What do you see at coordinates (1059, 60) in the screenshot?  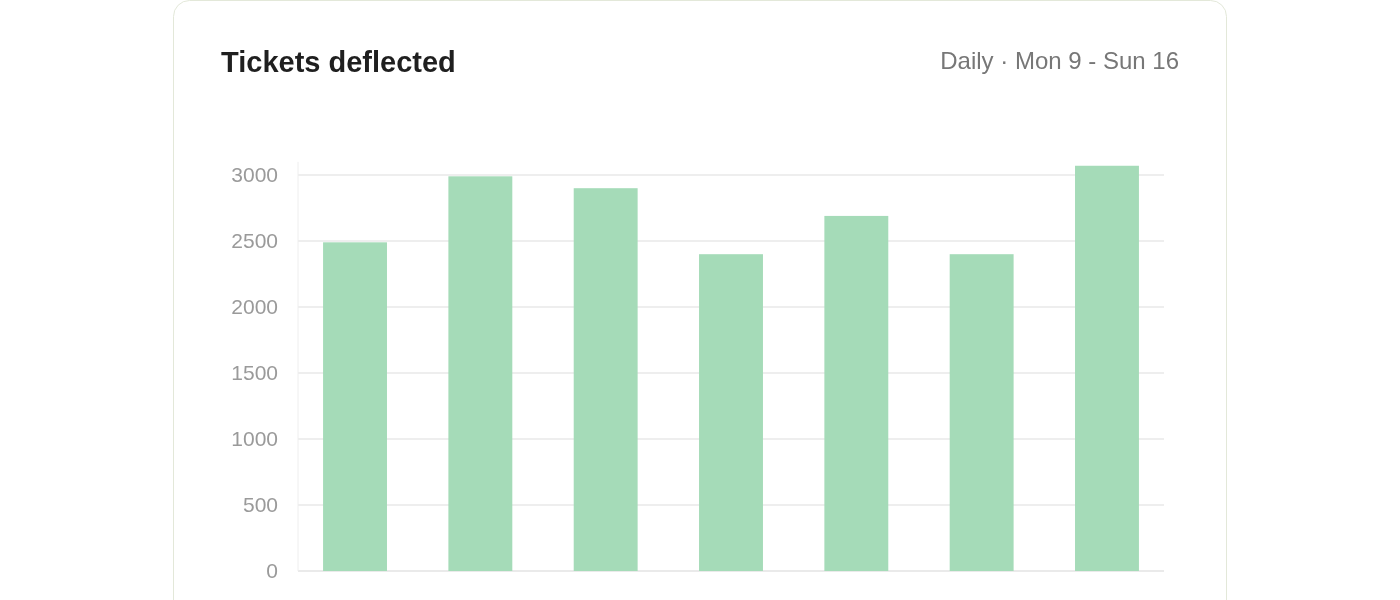 I see `chart-subtitle: Daily · Mon 9 - Sun 16` at bounding box center [1059, 60].